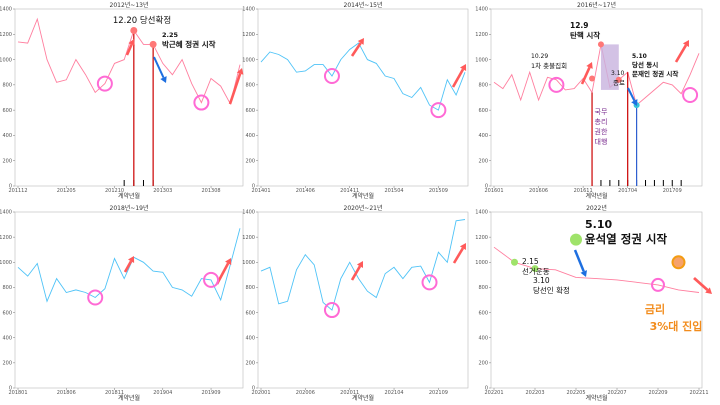 This screenshot has width=720, height=405. Describe the element at coordinates (438, 393) in the screenshot. I see `x-tick-label: 202109` at that location.